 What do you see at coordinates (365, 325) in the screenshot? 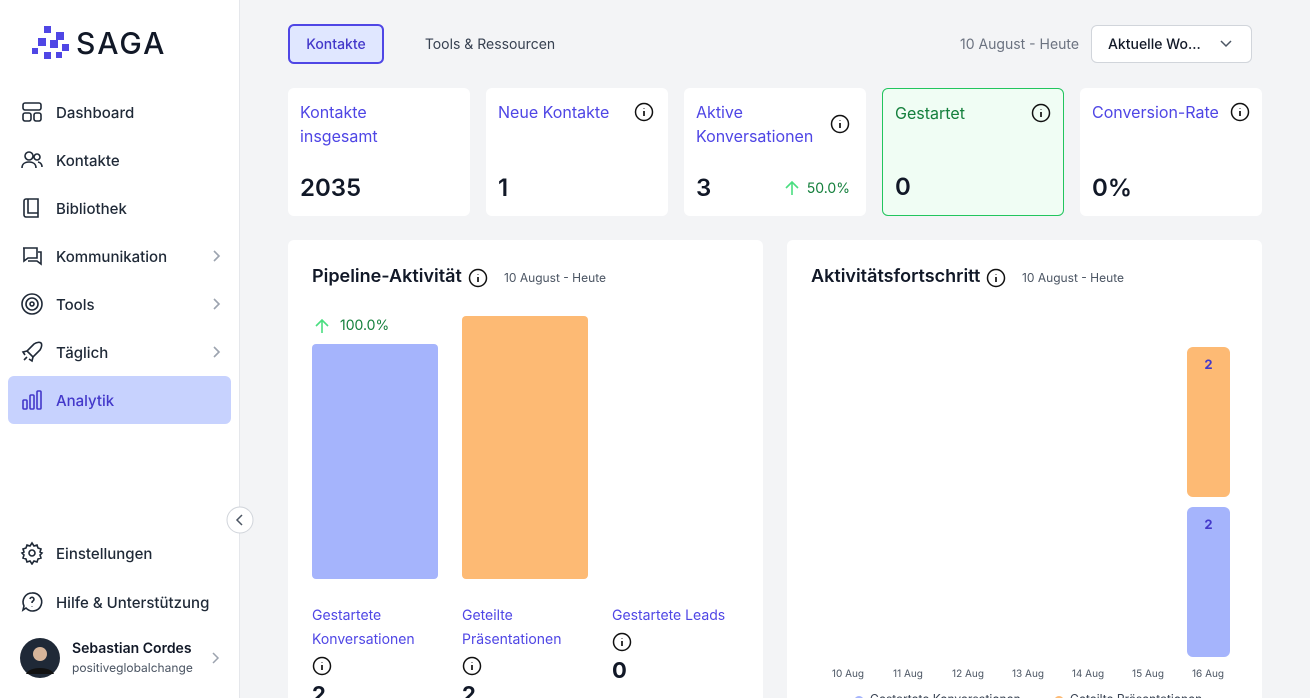
I see `bar-change: 100.0%` at bounding box center [365, 325].